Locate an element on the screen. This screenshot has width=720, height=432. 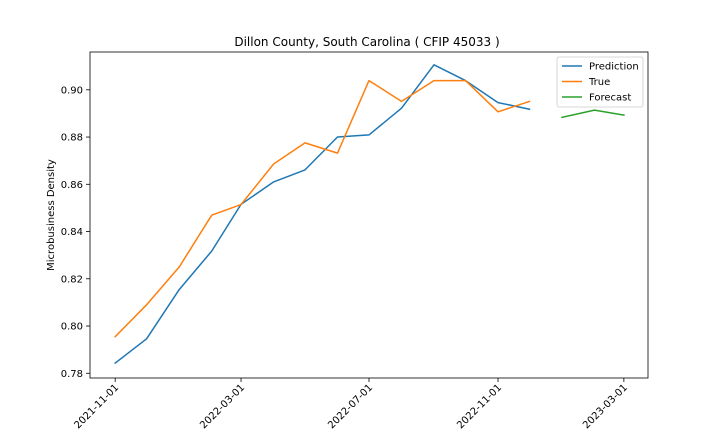
y-tick-label: 0.88 is located at coordinates (72, 138).